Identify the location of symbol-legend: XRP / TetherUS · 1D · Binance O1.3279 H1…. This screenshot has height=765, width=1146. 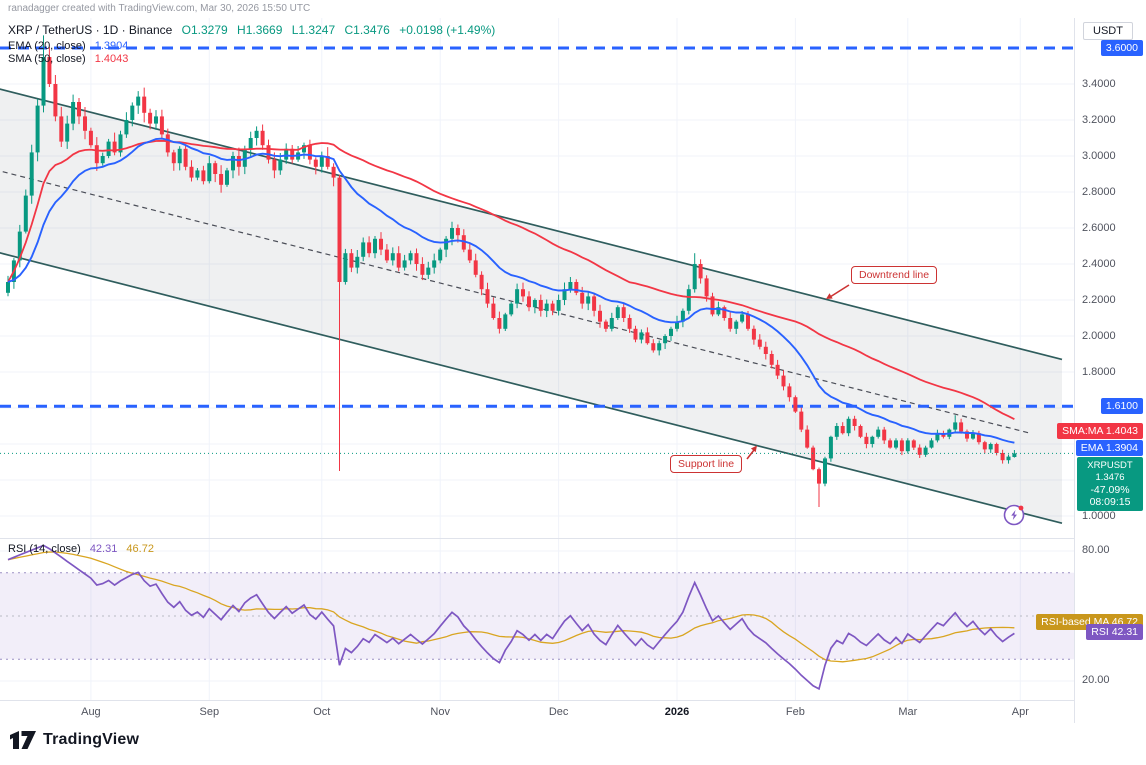
(251, 30).